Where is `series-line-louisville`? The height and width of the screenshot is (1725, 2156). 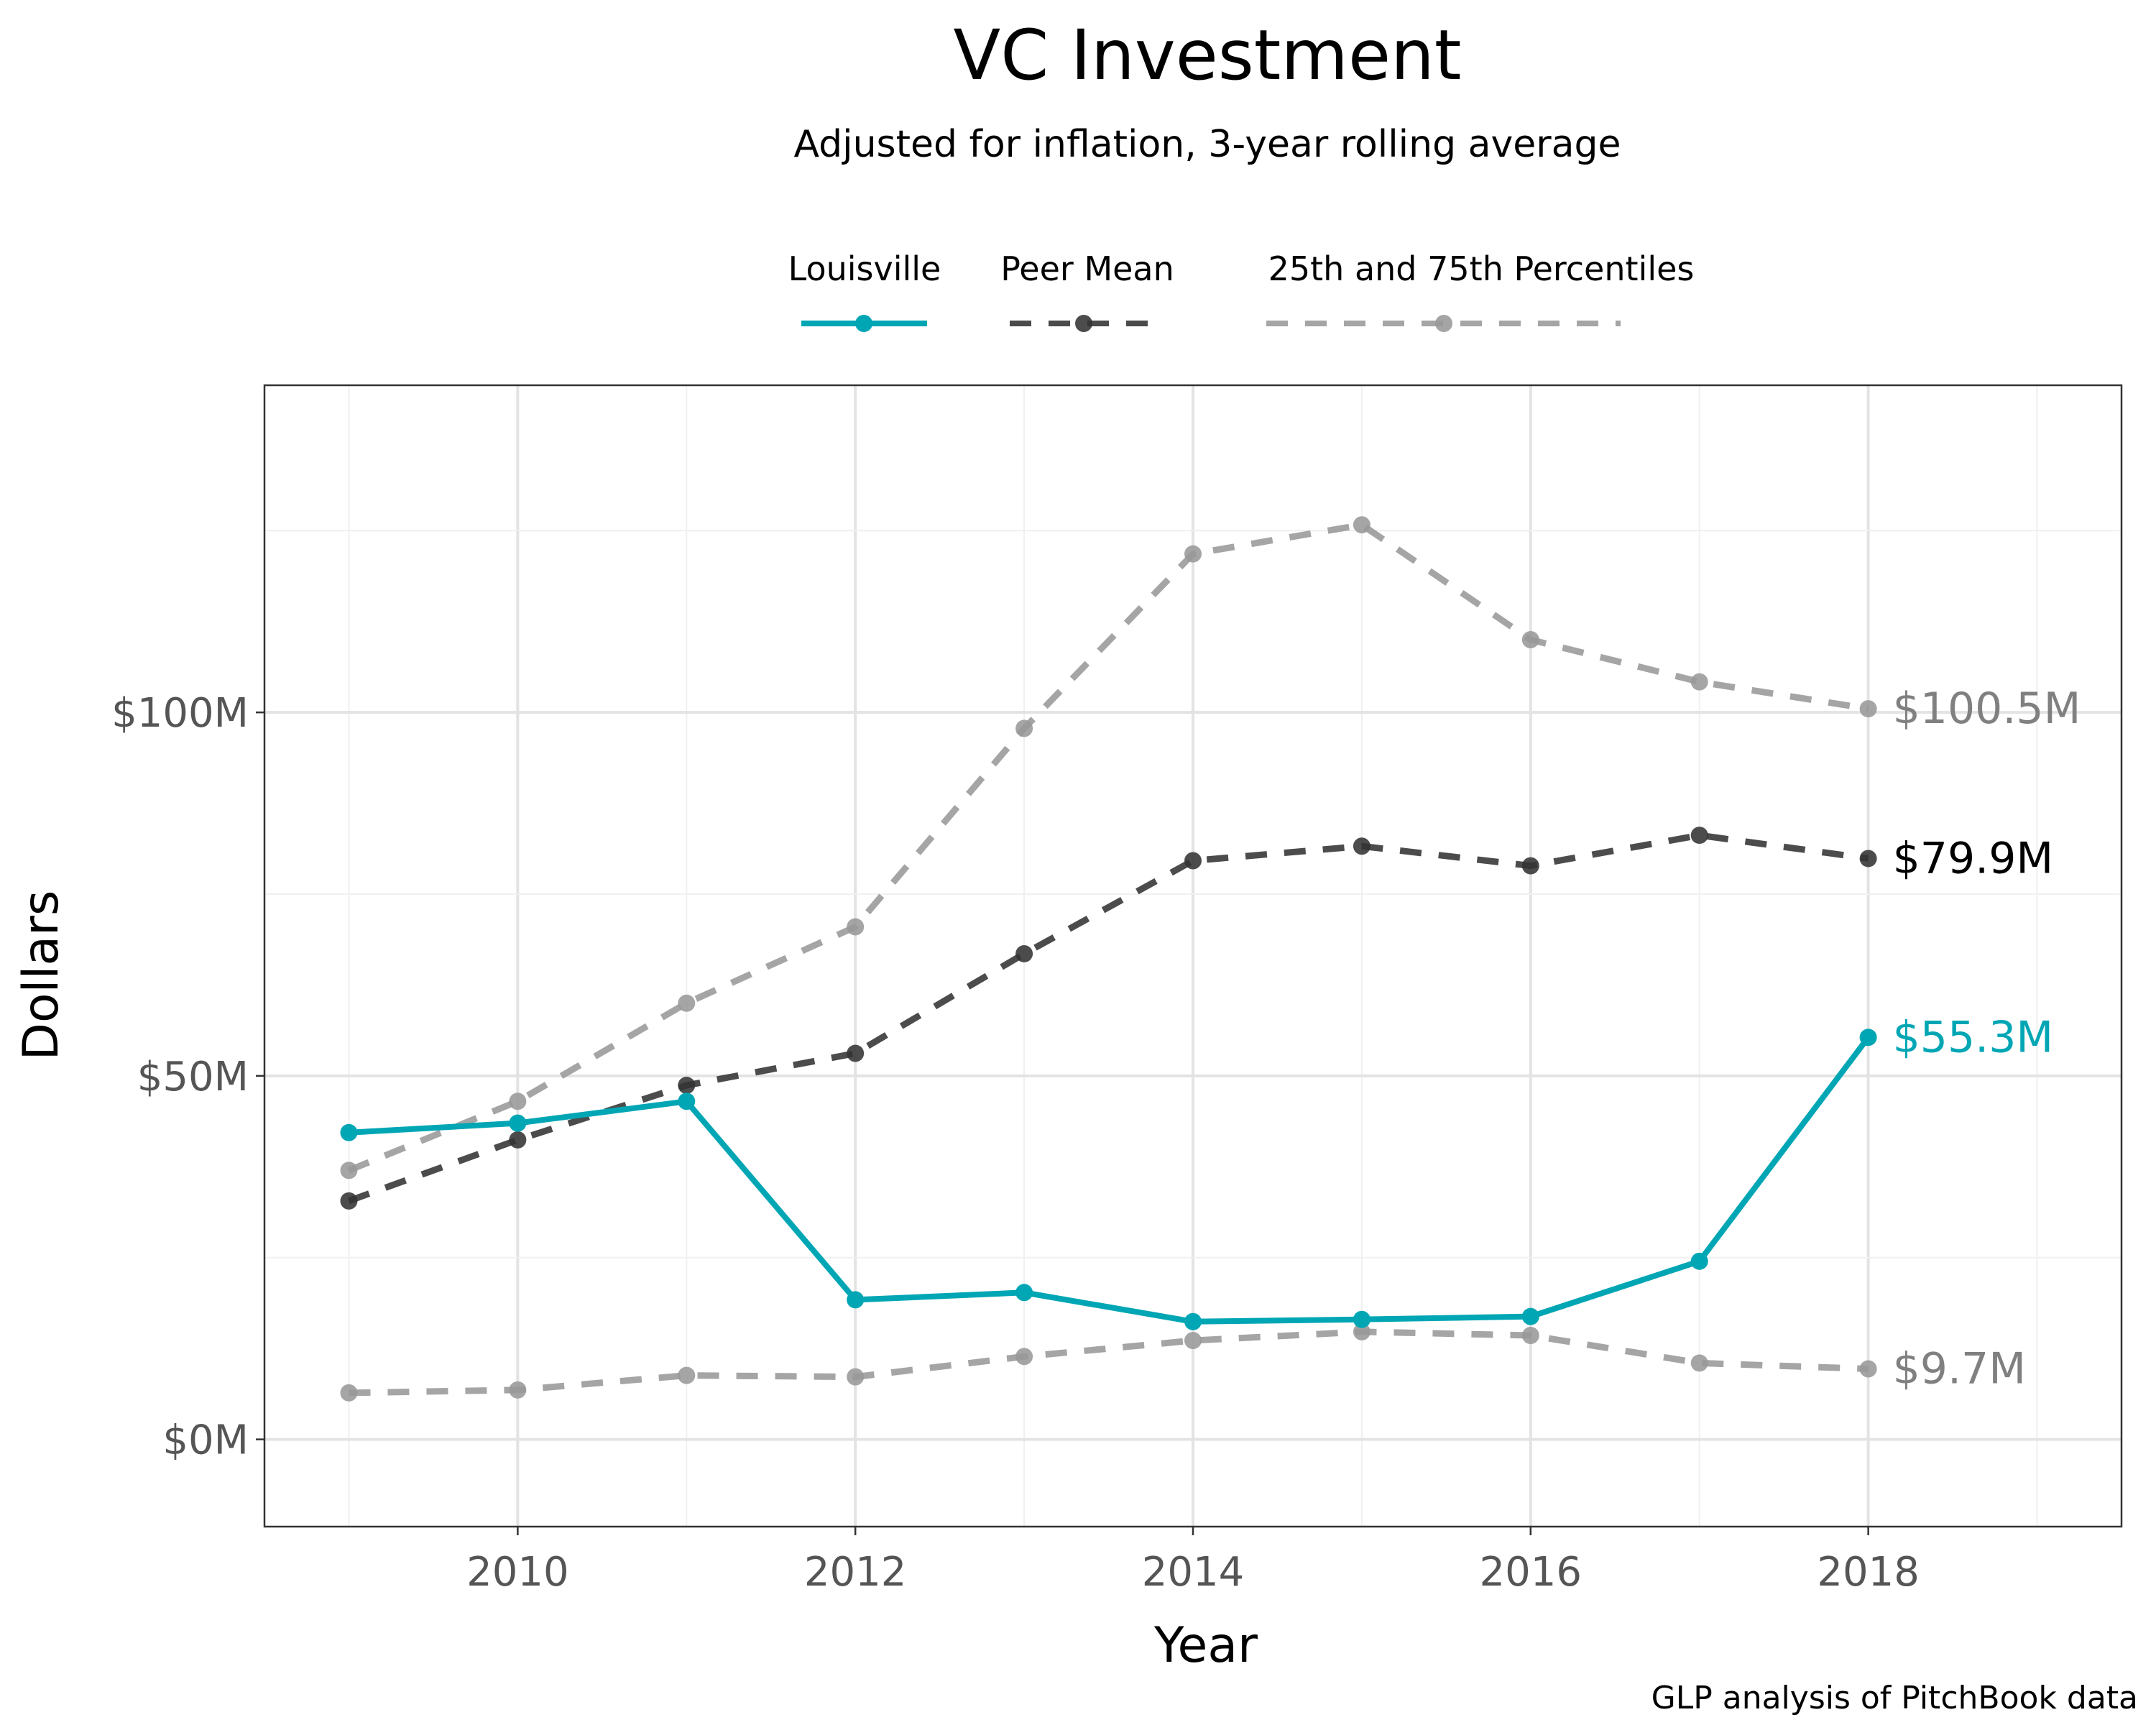 series-line-louisville is located at coordinates (1110, 1180).